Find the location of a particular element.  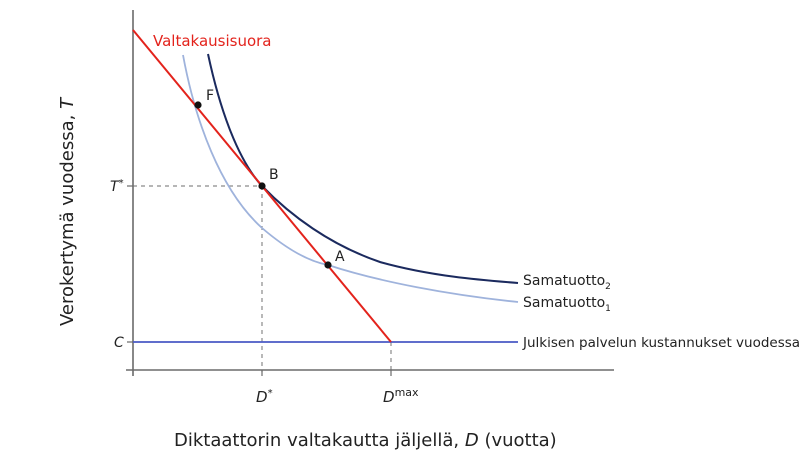

samatuotto2-label: Samatuotto2 is located at coordinates (567, 282).